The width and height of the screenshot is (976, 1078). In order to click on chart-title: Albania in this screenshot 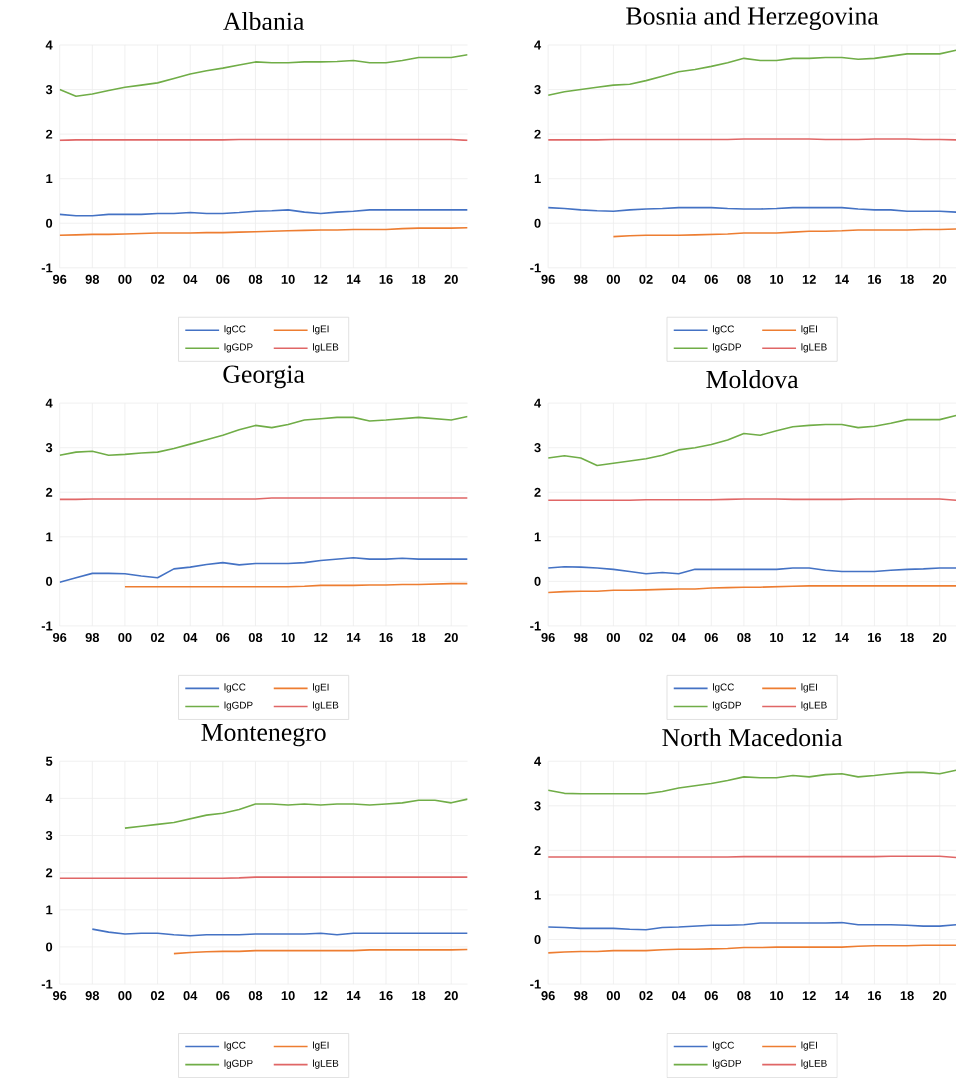, I will do `click(263, 21)`.